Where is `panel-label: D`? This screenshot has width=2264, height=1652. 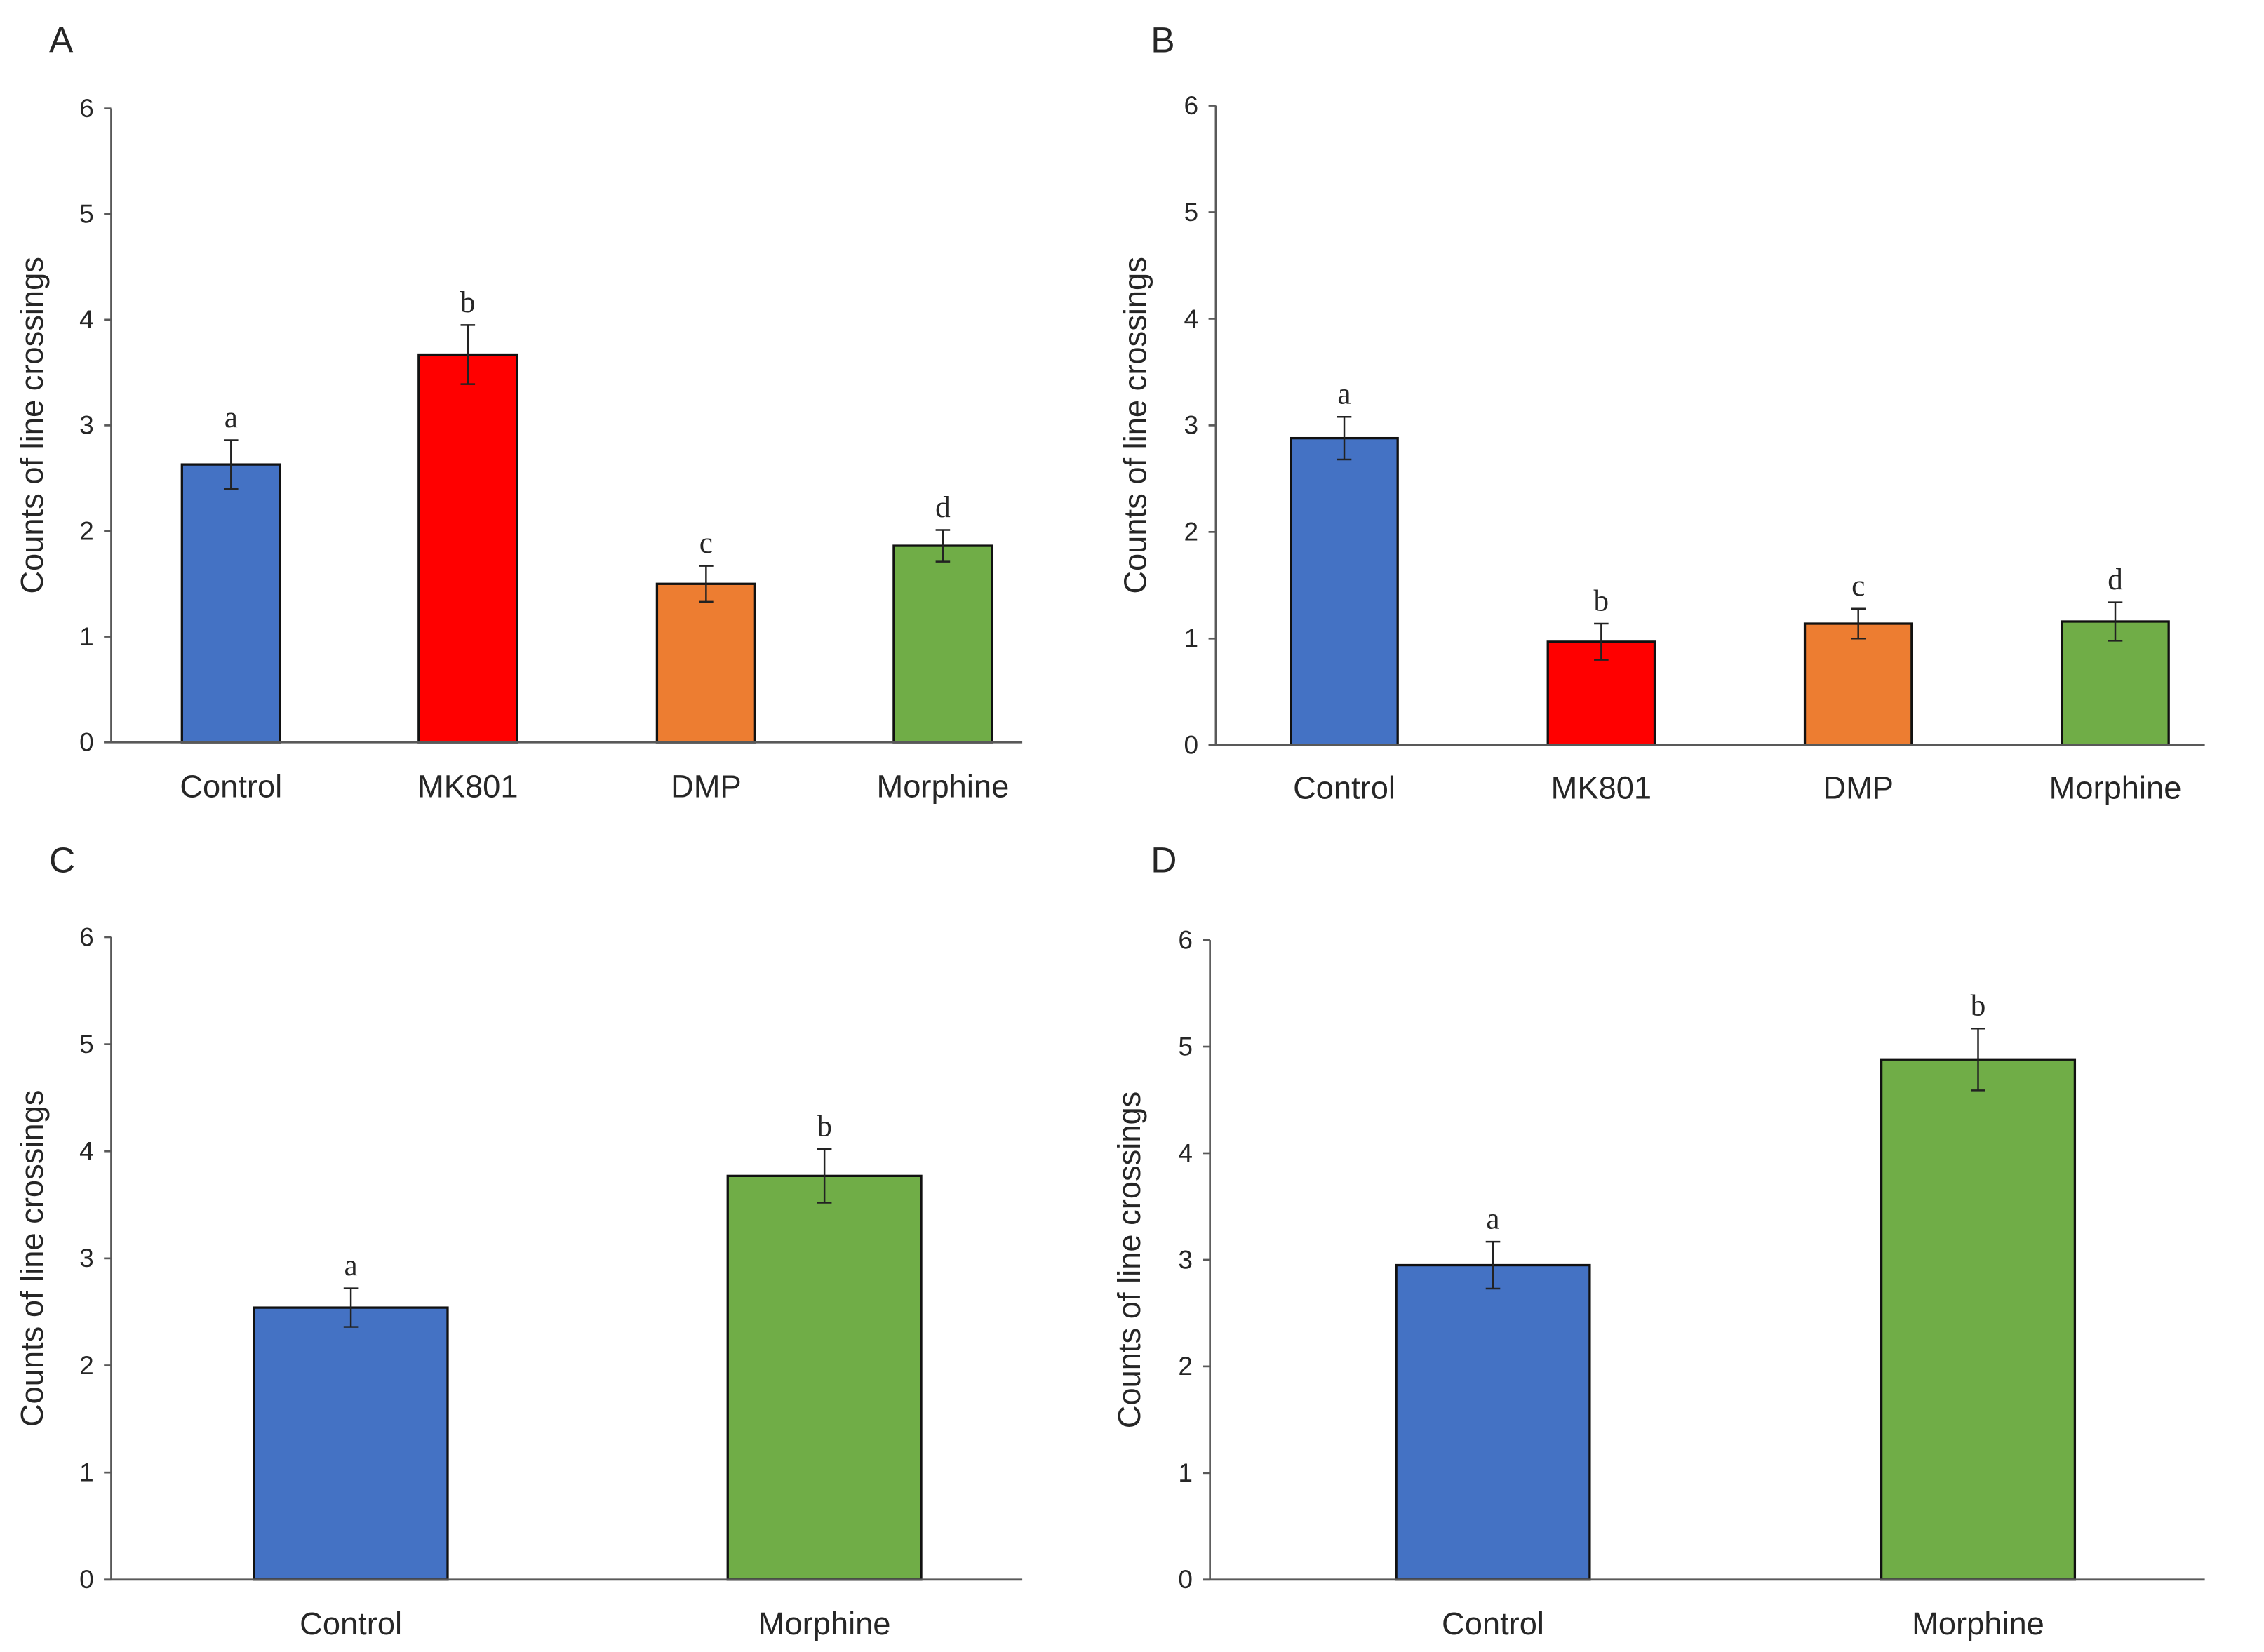 panel-label: D is located at coordinates (1164, 859).